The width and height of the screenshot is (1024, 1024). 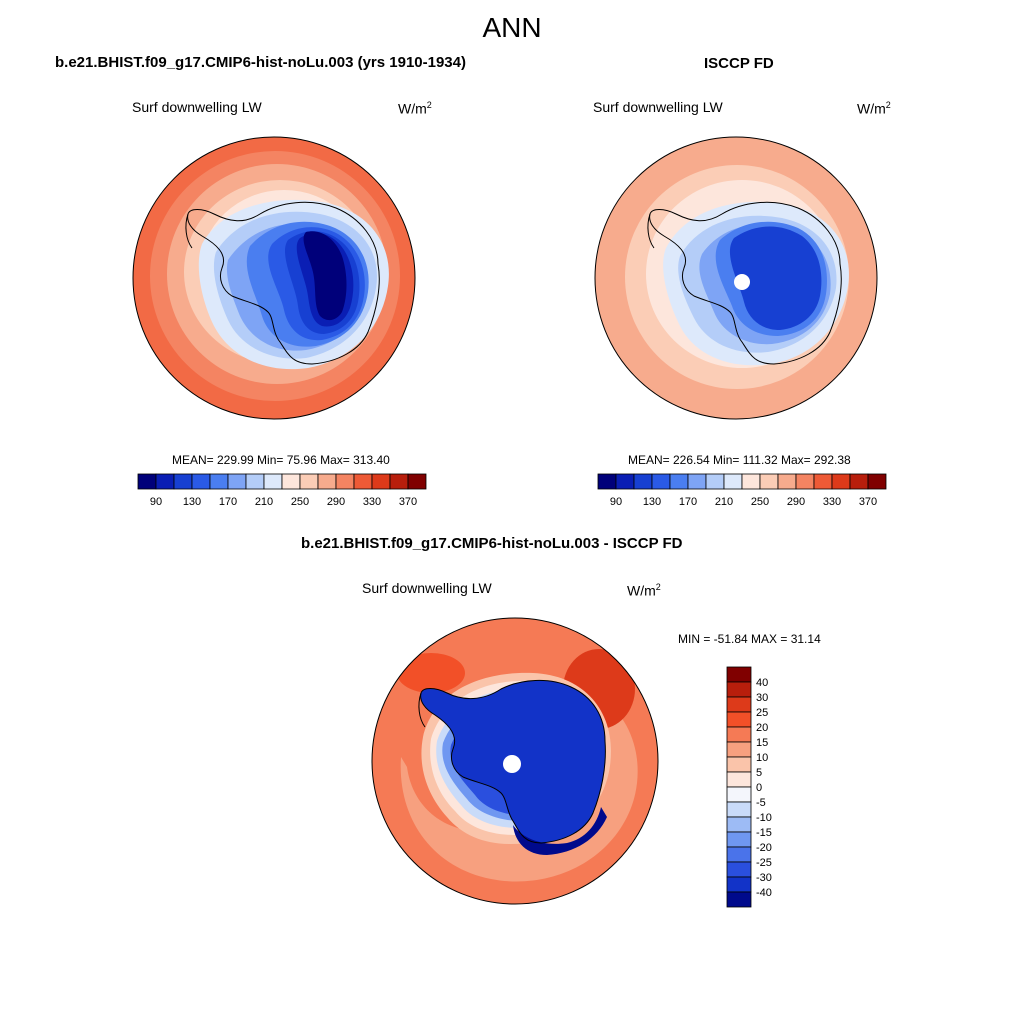 I want to click on panel-3-colorbar-tick-label: -40, so click(x=764, y=893).